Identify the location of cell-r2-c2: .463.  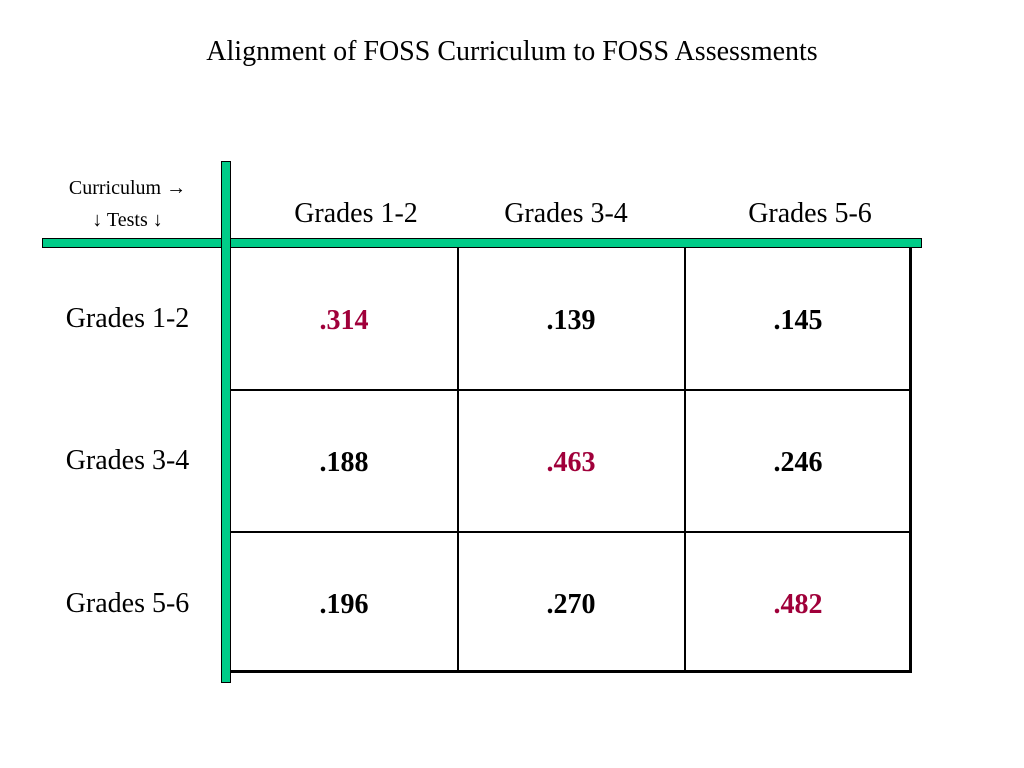
(571, 462).